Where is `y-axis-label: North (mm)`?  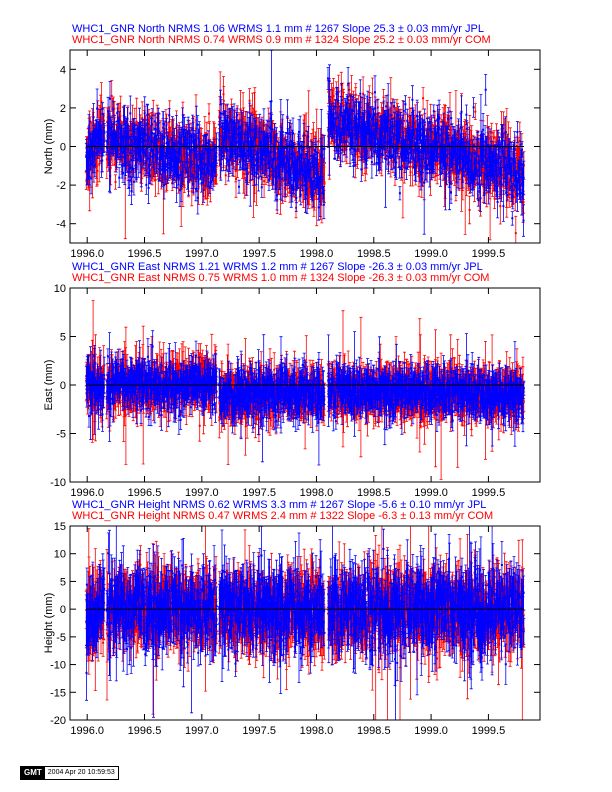
y-axis-label: North (mm) is located at coordinates (49, 147).